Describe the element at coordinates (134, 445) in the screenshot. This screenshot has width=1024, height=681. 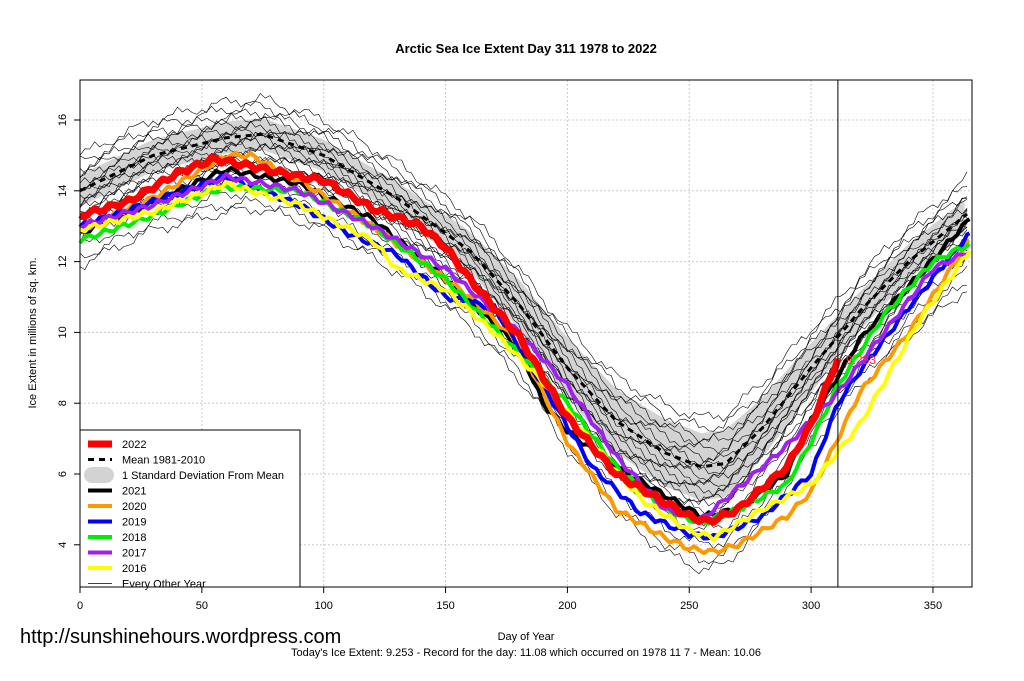
I see `legend-label: 2022` at that location.